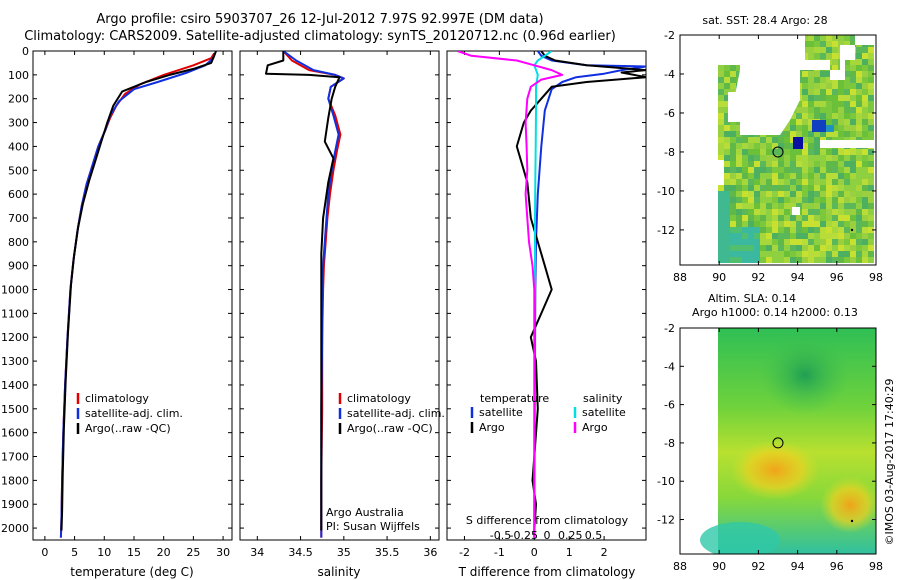 The width and height of the screenshot is (900, 580). Describe the element at coordinates (365, 512) in the screenshot. I see `argo-australia-annotation: Argo Australia` at that location.